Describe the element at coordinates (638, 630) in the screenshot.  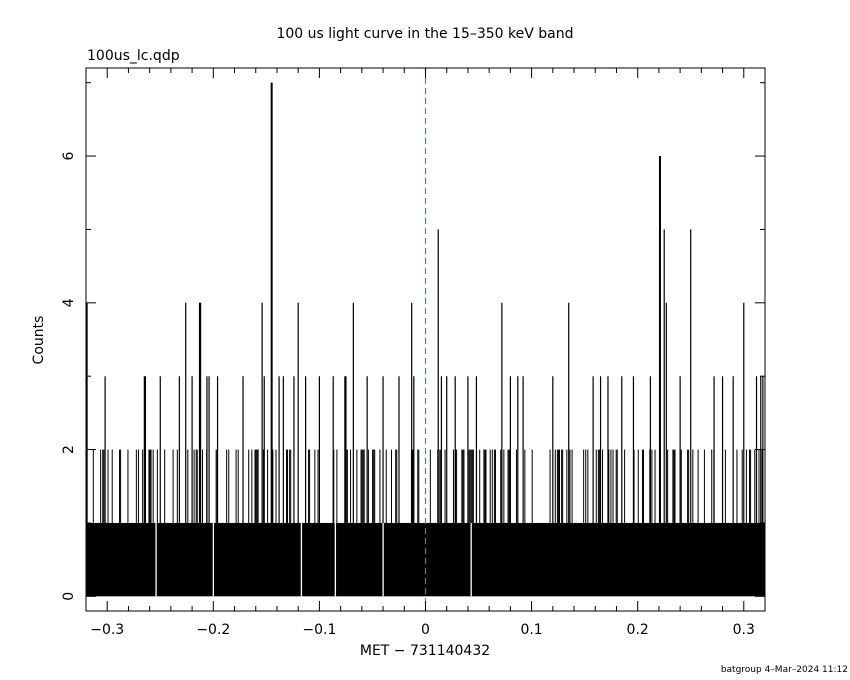
I see `x-tick-label: 0.2` at that location.